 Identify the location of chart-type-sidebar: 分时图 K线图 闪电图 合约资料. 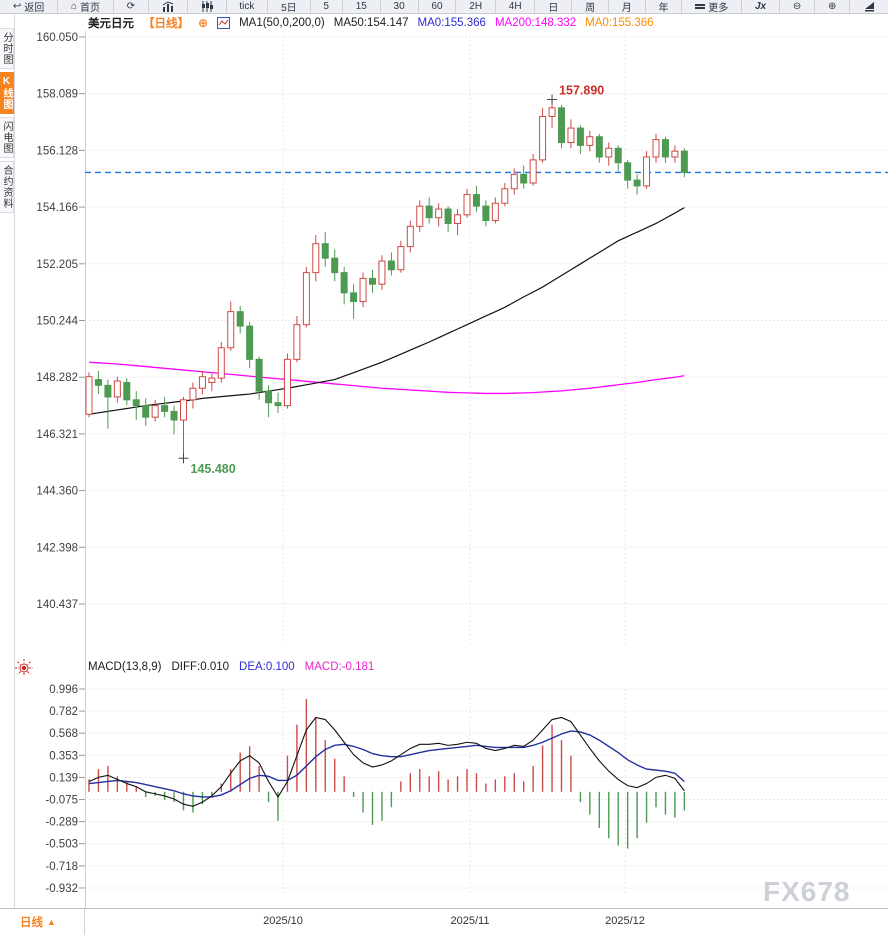
(7, 122).